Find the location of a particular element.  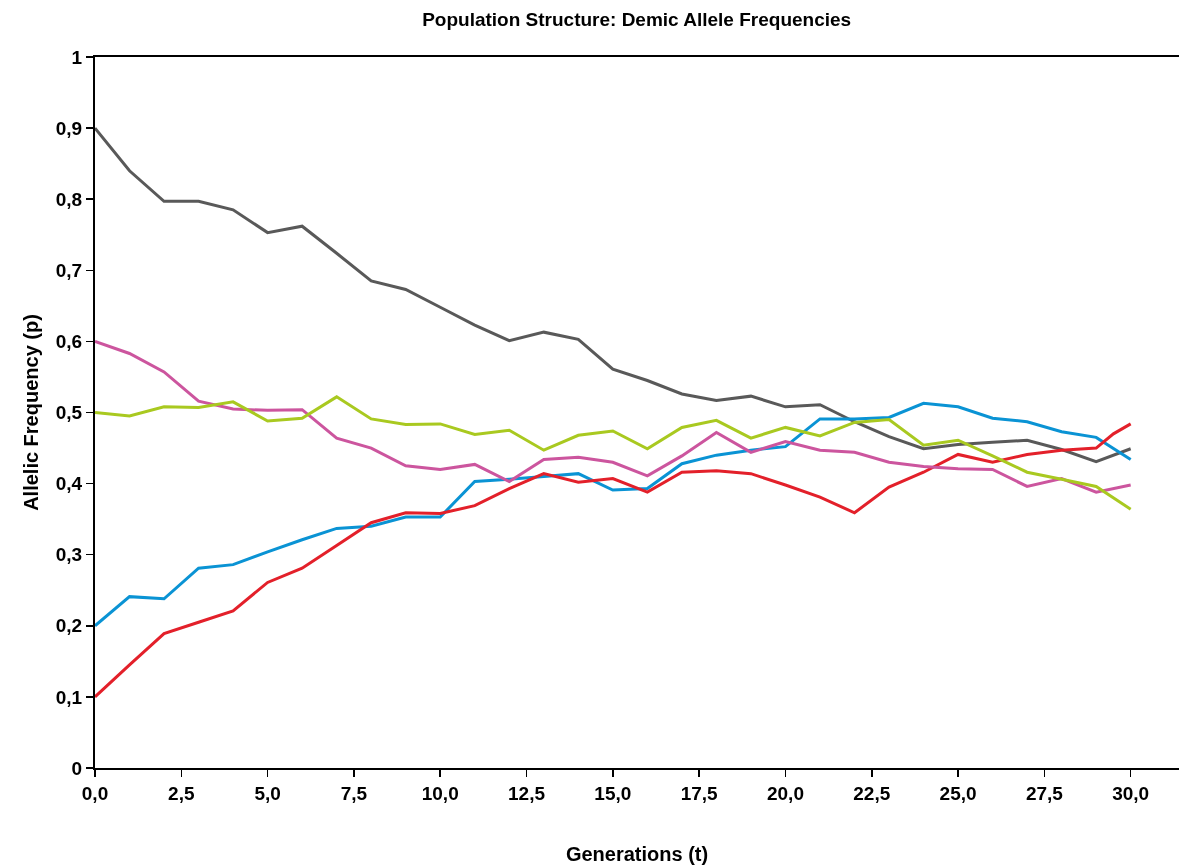

x-tick-label: 17,5 is located at coordinates (699, 793).